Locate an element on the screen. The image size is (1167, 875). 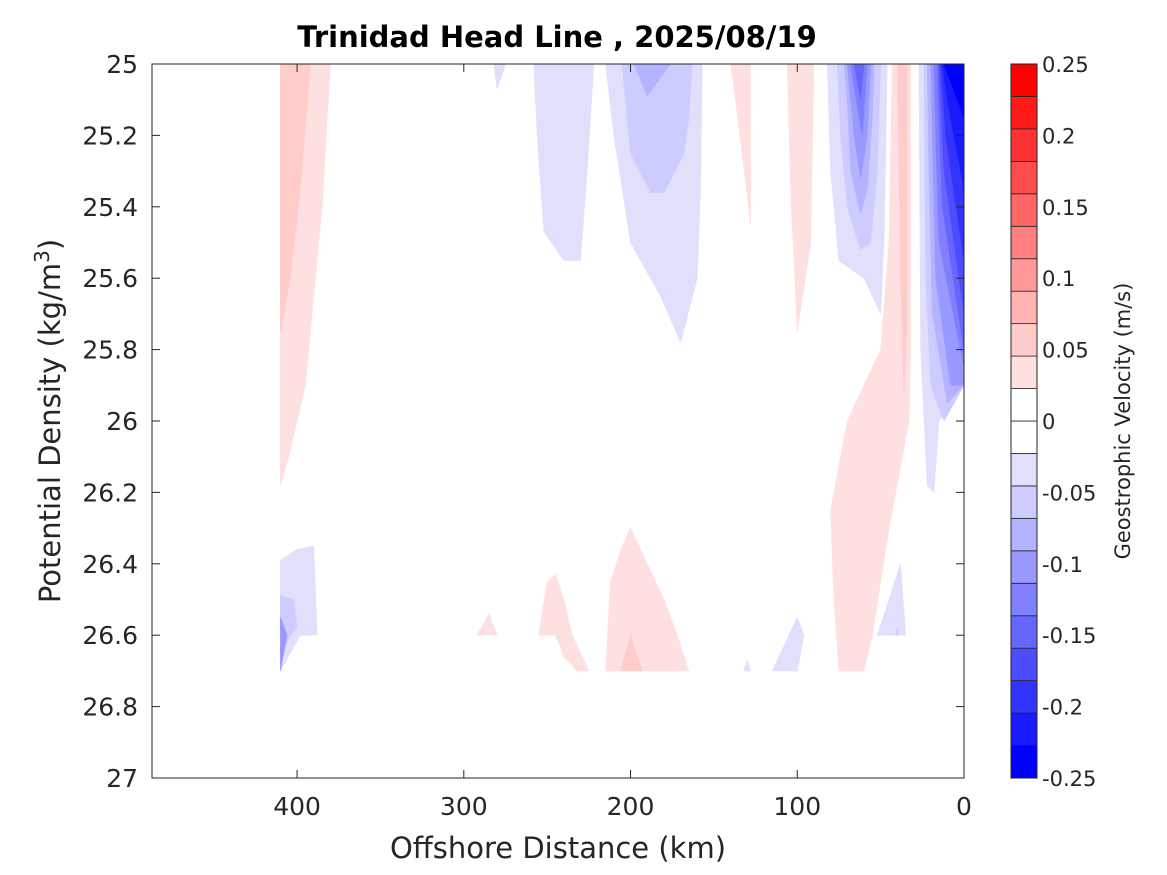
contour-deep-negative-40-inner is located at coordinates (897, 632).